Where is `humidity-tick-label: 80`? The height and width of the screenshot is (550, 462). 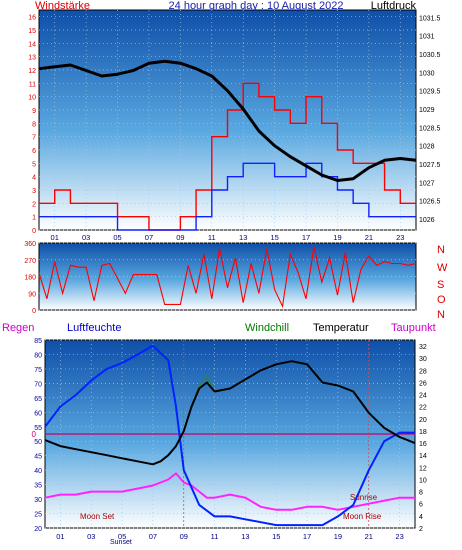 humidity-tick-label: 80 is located at coordinates (38, 355).